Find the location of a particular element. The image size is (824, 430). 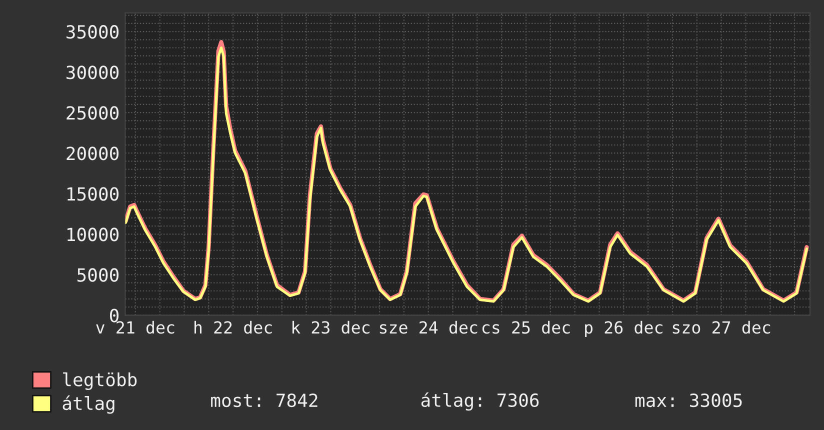

y-tick-label: 0 is located at coordinates (114, 315).